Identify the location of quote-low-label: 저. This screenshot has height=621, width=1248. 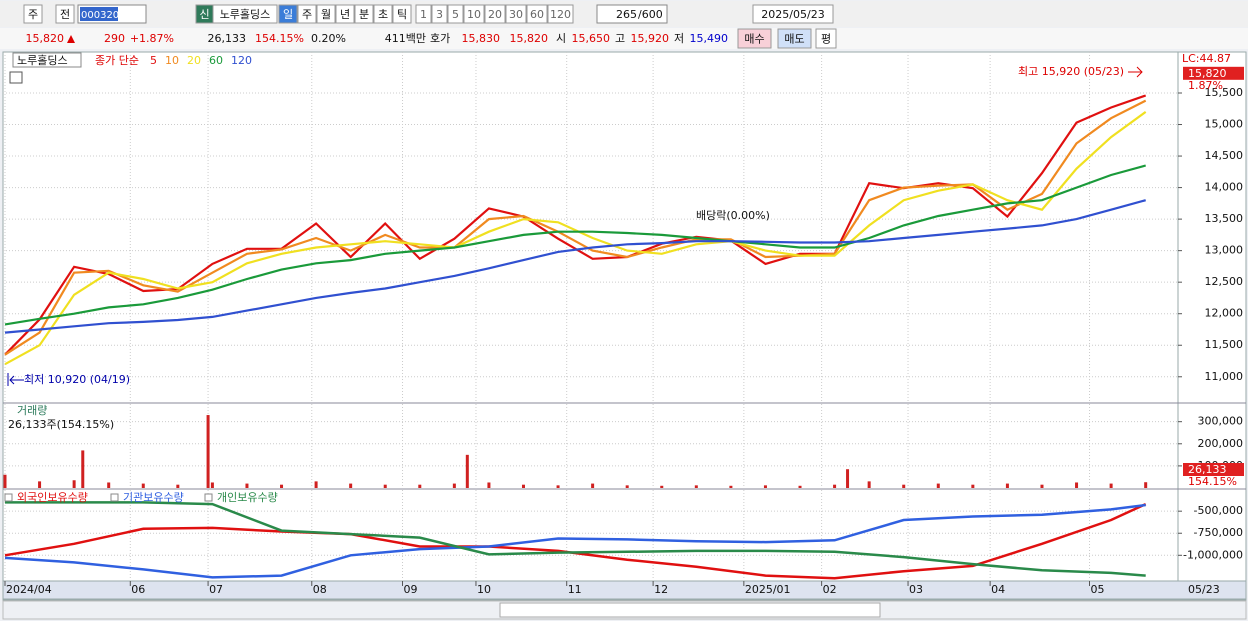
(679, 38).